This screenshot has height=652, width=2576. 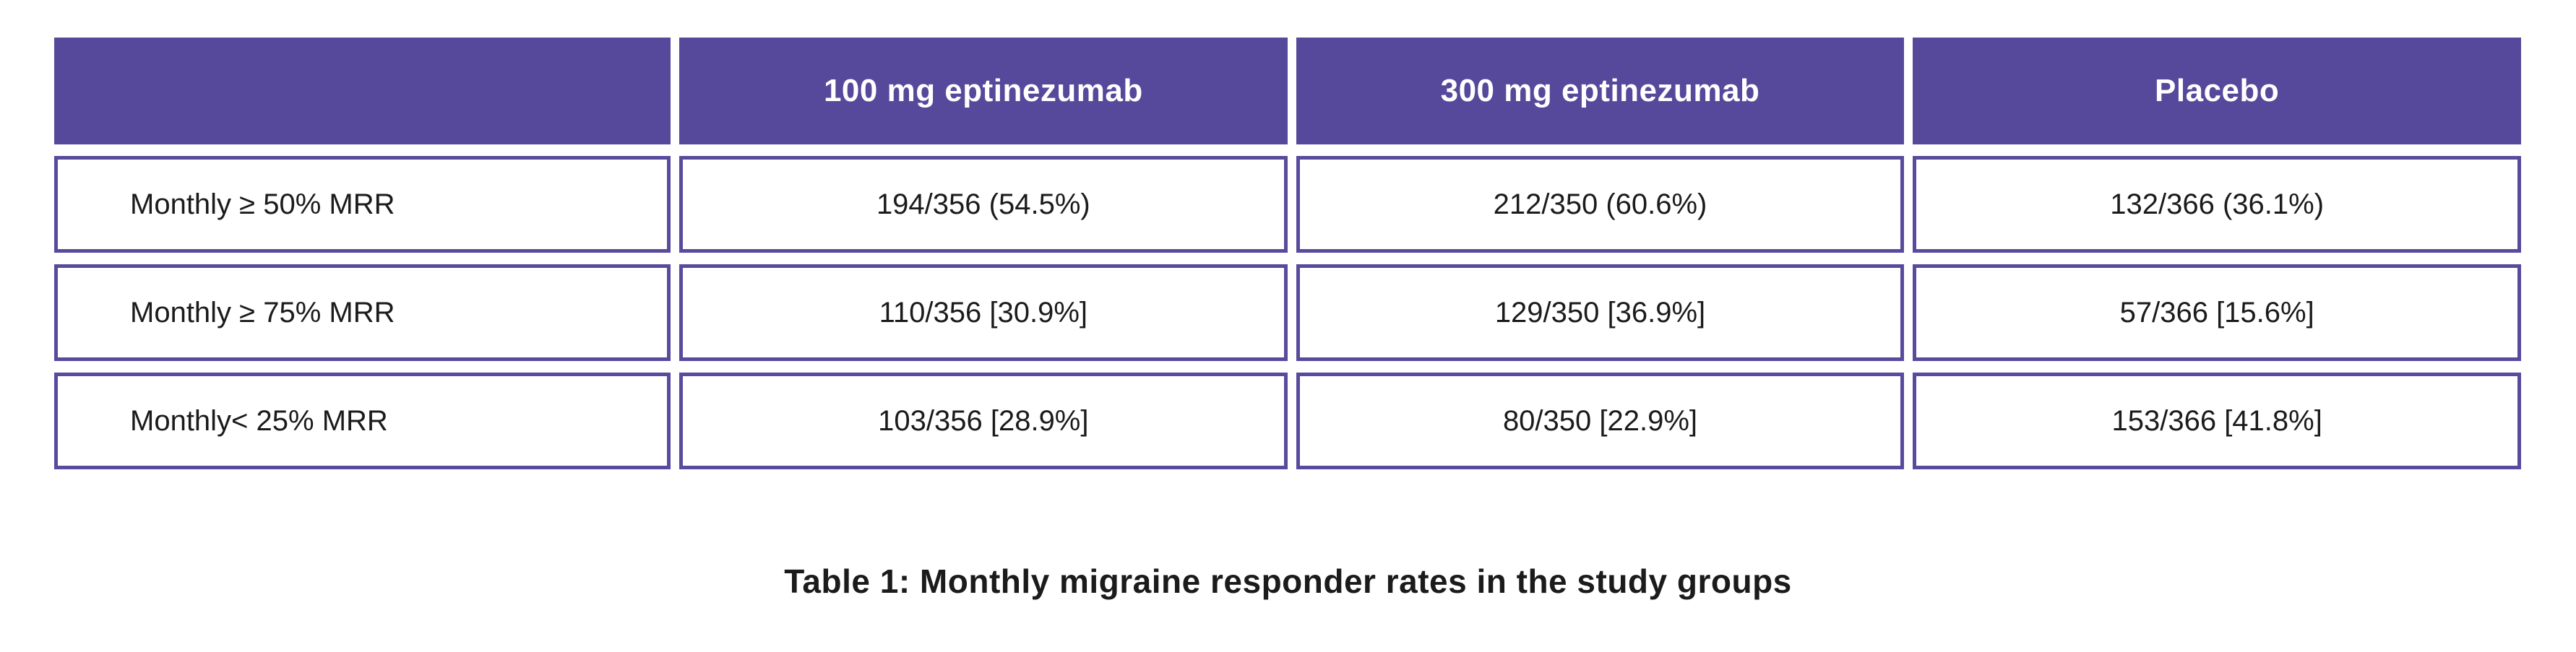 I want to click on row-label-75pct-mrr: Monthly ≥ 75% MRR, so click(x=362, y=313).